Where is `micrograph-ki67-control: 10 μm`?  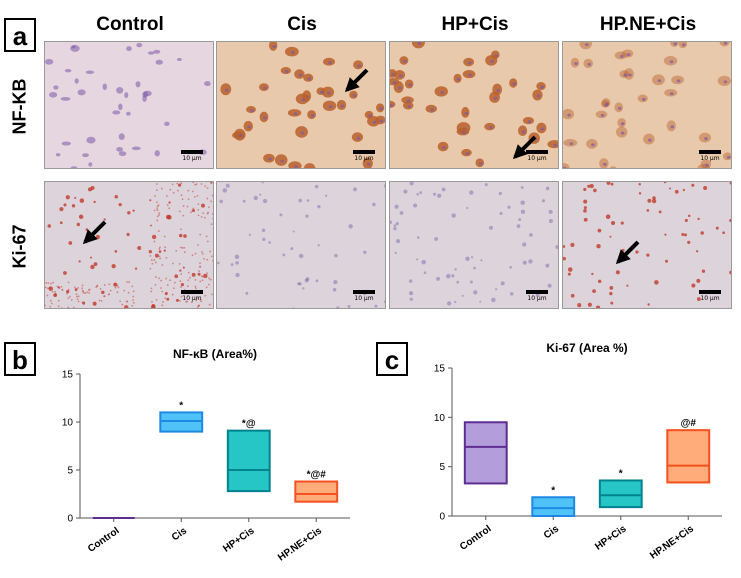
micrograph-ki67-control: 10 μm is located at coordinates (129, 245).